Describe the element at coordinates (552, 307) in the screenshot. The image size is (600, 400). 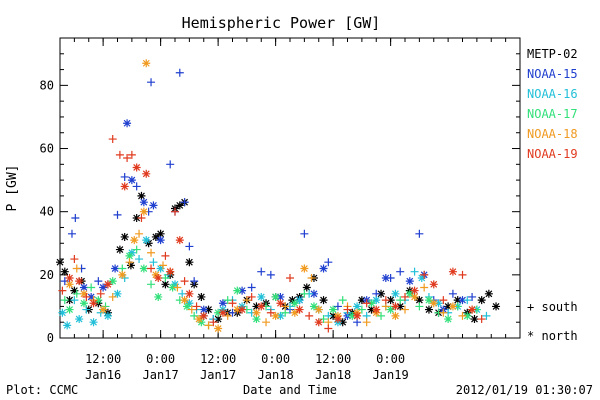
I see `marker-legend-south: + south` at that location.